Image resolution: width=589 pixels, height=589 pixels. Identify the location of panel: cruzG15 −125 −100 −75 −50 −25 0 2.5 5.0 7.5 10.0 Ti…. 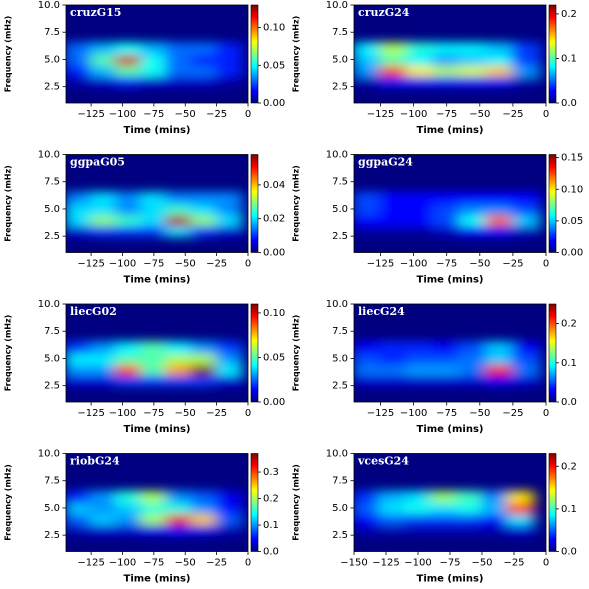
(145, 68).